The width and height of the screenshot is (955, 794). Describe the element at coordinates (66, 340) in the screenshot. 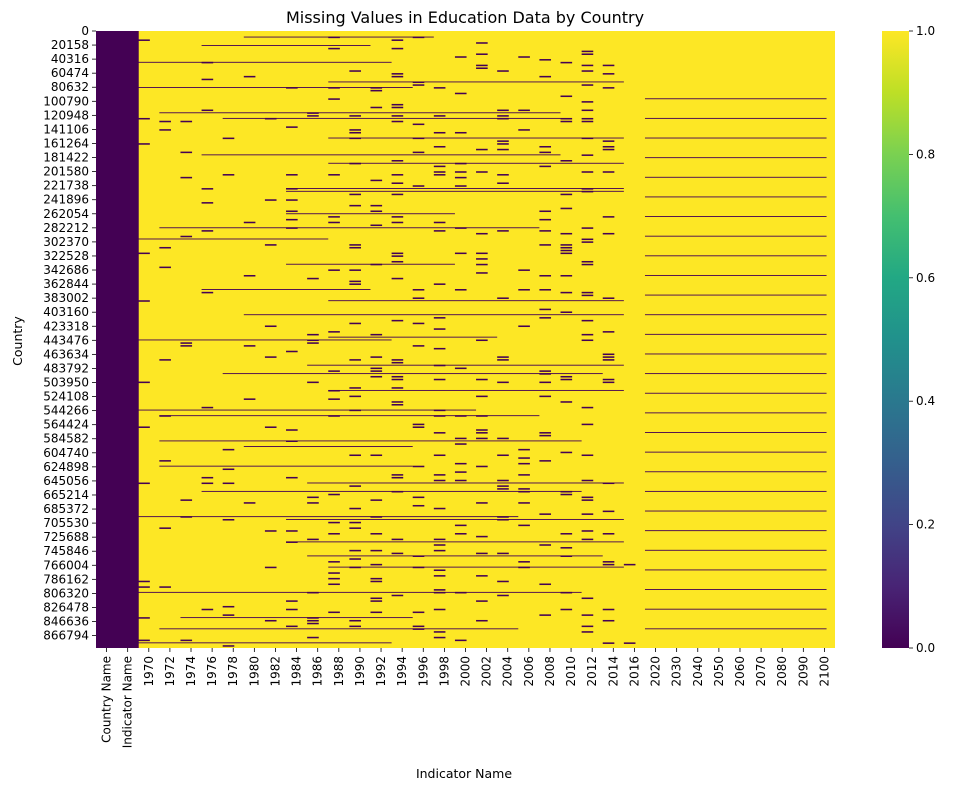

I see `y-tick-label: 443476` at that location.